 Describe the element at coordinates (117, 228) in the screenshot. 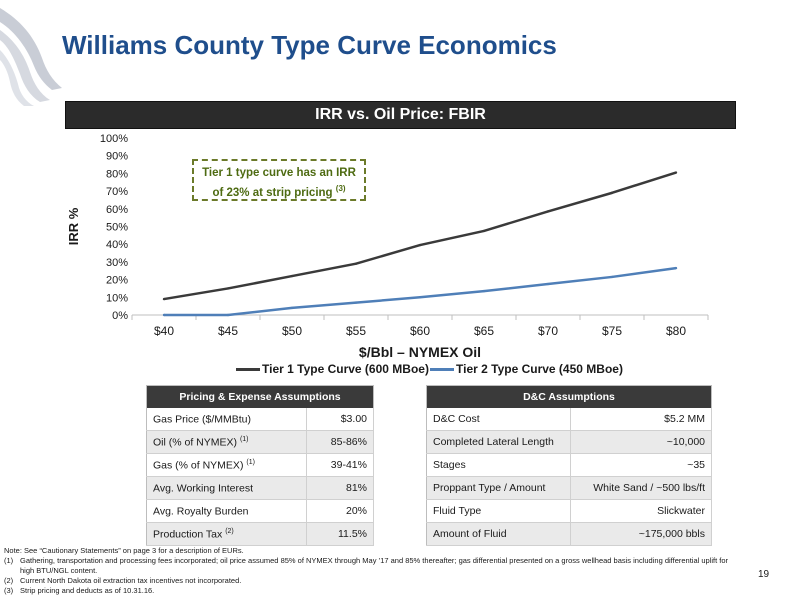

I see `y-tick-label: 50%` at that location.